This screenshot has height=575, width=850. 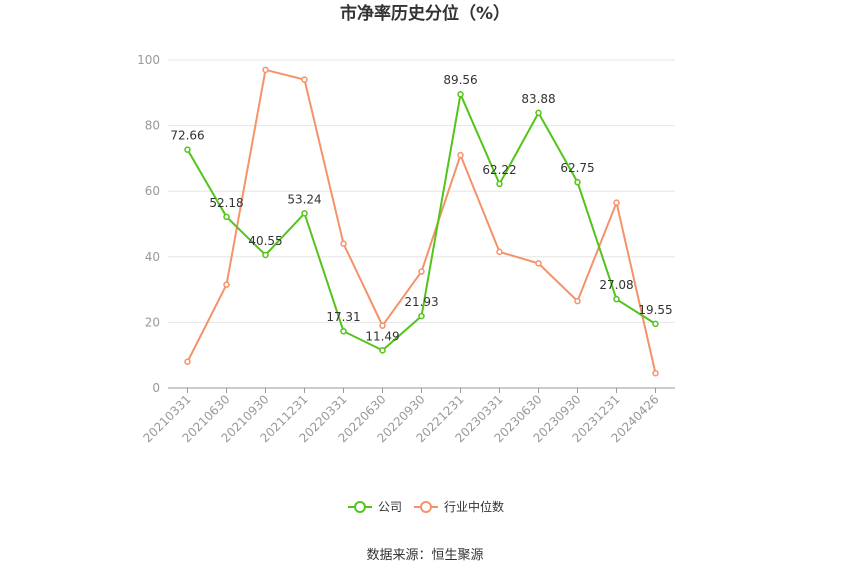 What do you see at coordinates (226, 203) in the screenshot?
I see `data-label: 52.18` at bounding box center [226, 203].